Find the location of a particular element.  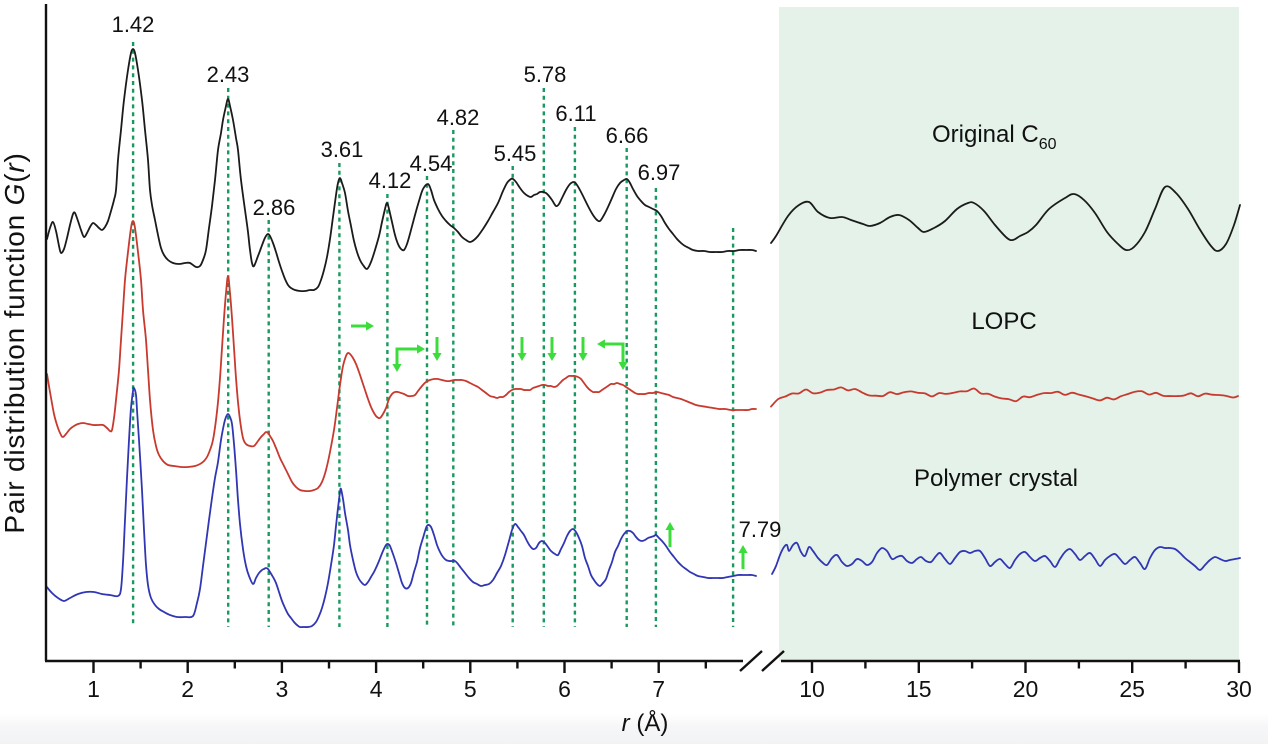

svg-text: 4.54 is located at coordinates (431, 163).